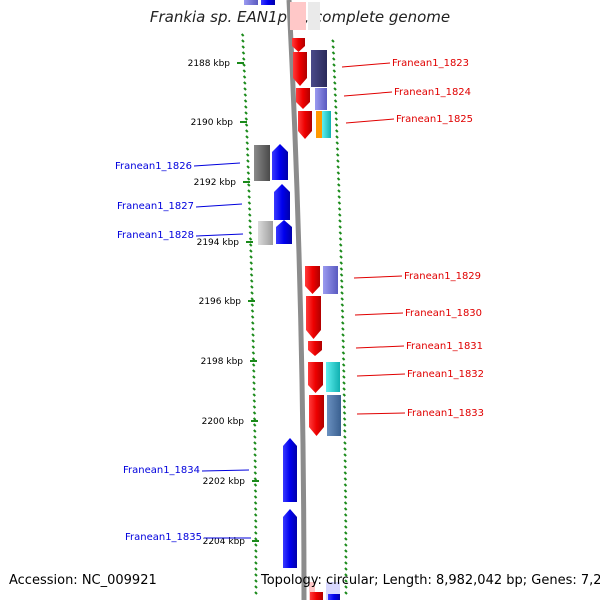 This screenshot has height=600, width=600. What do you see at coordinates (339, 317) in the screenshot?
I see `forward-track` at bounding box center [339, 317].